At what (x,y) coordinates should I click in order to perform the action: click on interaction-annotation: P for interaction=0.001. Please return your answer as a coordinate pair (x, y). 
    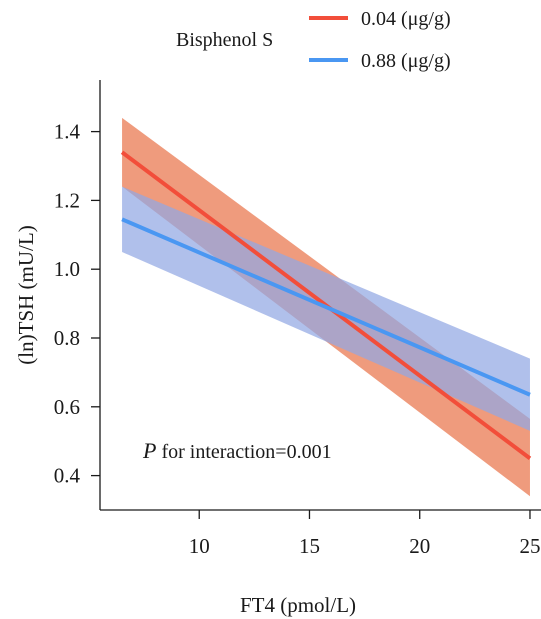
    Looking at the image, I should click on (237, 450).